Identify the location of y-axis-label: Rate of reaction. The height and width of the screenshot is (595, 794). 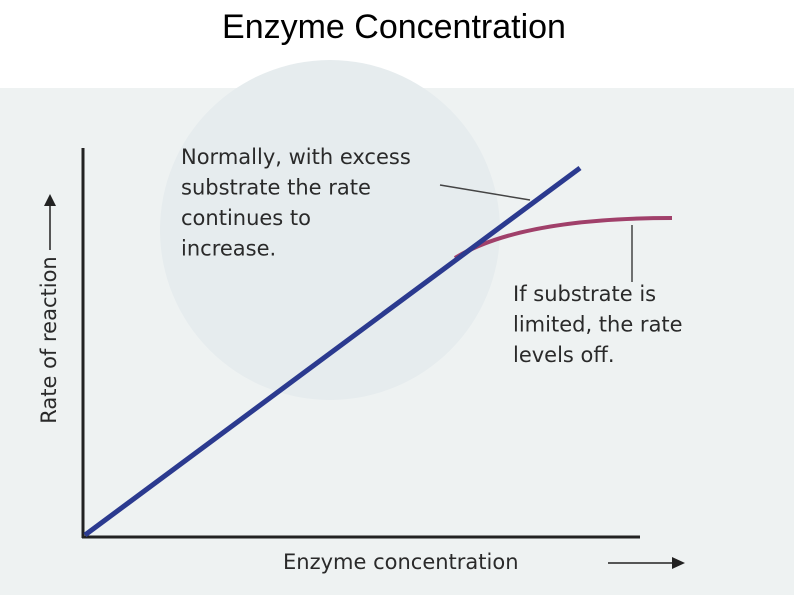
(49, 339).